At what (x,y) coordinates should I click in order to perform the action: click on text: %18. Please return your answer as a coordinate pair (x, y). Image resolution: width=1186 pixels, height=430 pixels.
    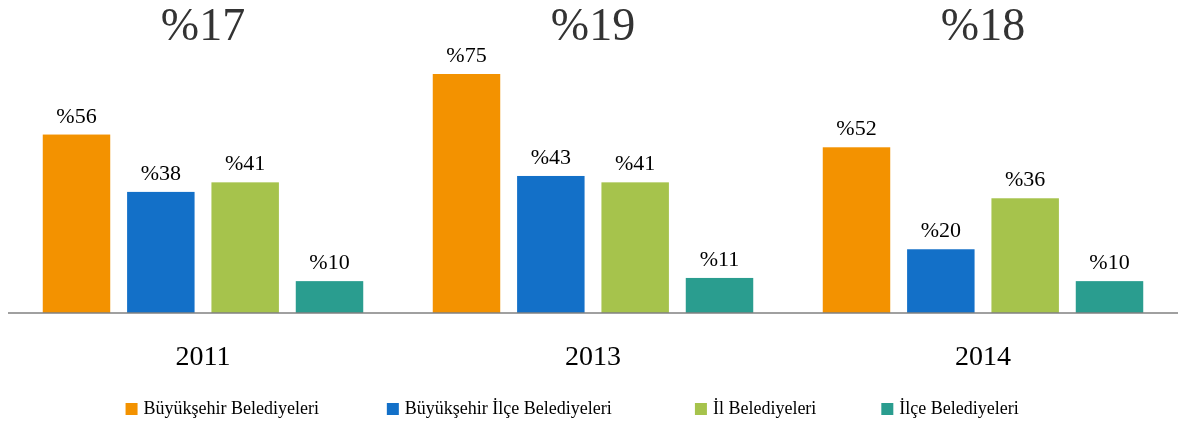
    Looking at the image, I should click on (983, 25).